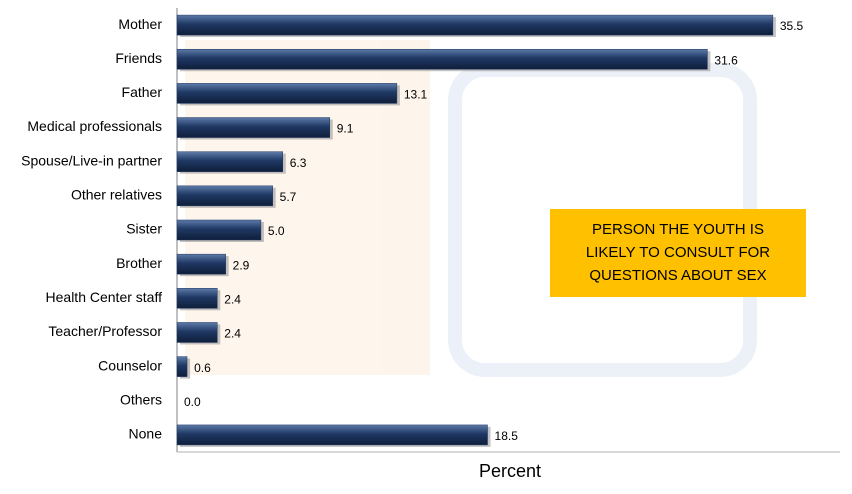  I want to click on value-label: 31.6, so click(726, 60).